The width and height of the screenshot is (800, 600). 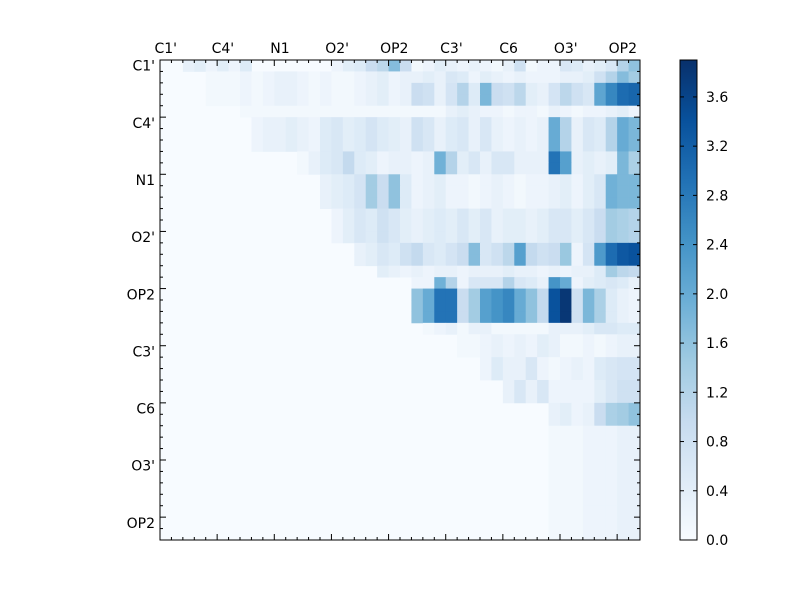 I want to click on colorbar-ticks: 0.0 0.4 0.8 1.2 1.6 2.0 2.4 2.8 3.2 3.6, so click(x=704, y=319).